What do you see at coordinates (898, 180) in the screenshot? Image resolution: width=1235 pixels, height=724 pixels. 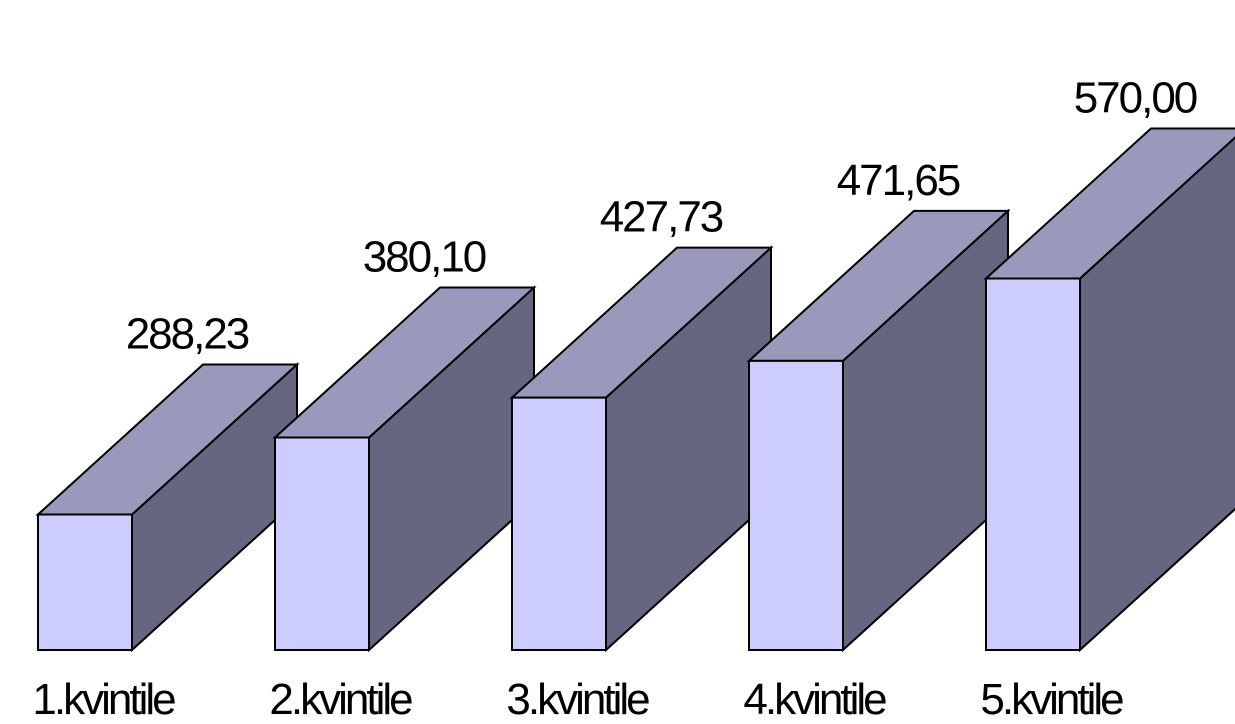 I see `value-label: 471,65` at bounding box center [898, 180].